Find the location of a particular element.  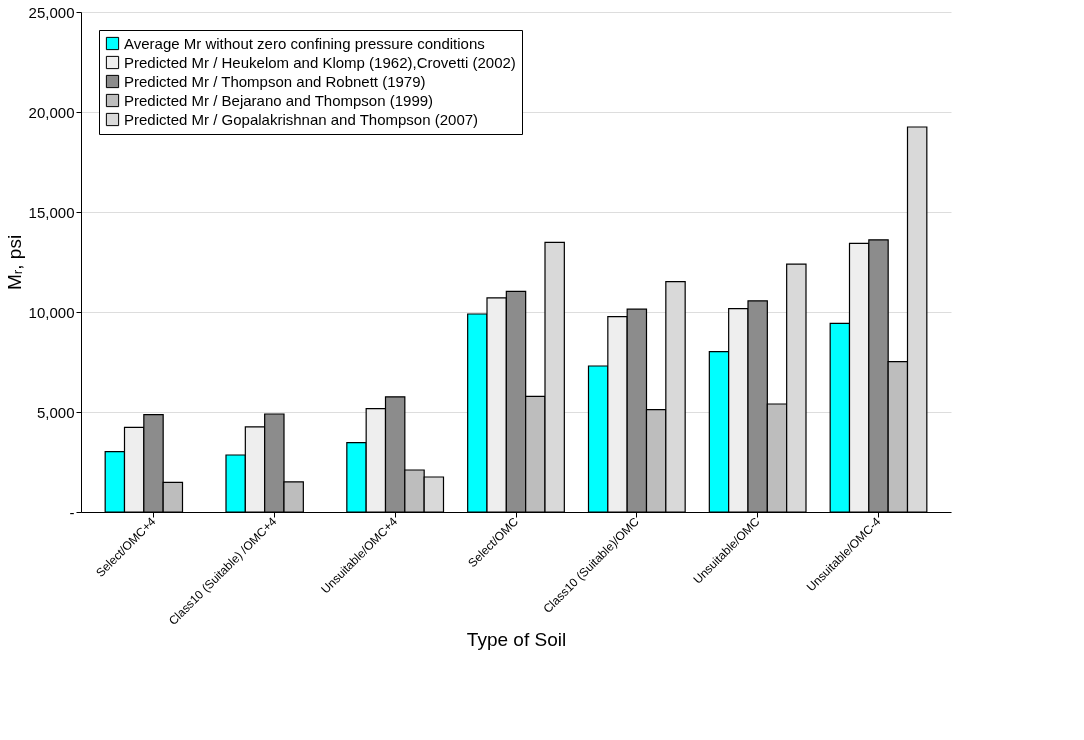

y-tick-label: 15,000 is located at coordinates (51, 212).